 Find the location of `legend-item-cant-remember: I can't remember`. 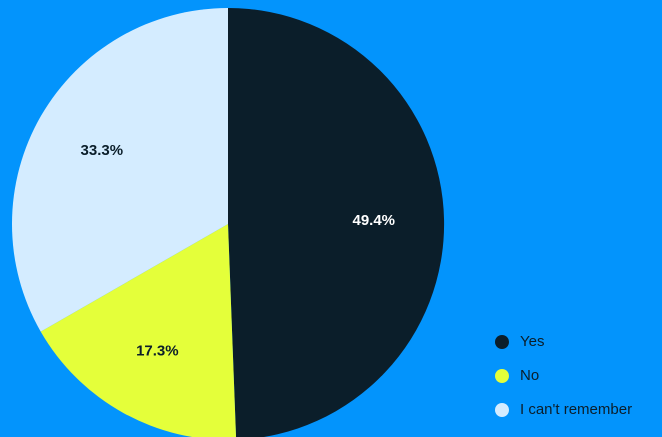

legend-item-cant-remember: I can't remember is located at coordinates (578, 409).